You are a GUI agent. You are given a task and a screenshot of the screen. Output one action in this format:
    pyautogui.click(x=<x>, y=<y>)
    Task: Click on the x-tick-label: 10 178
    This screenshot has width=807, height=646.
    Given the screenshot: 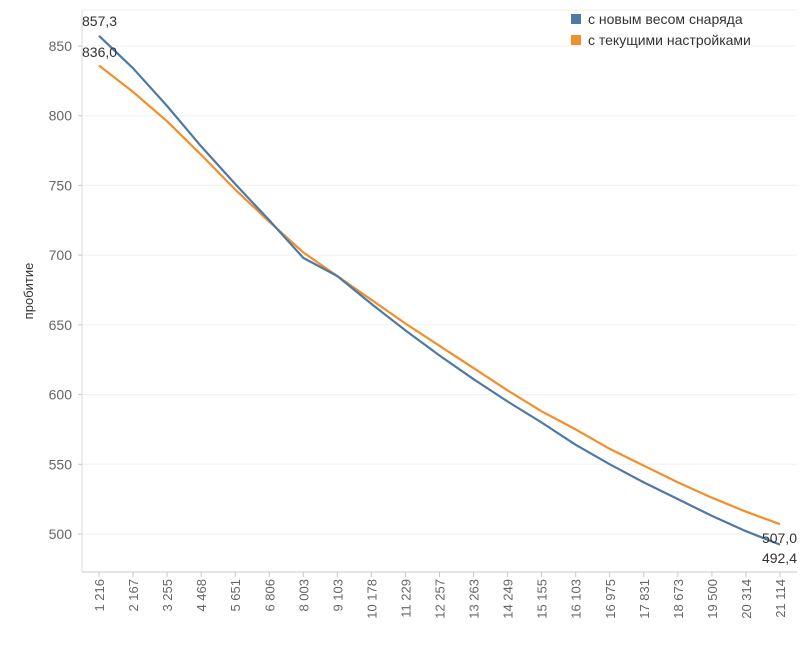 What is the action you would take?
    pyautogui.click(x=371, y=599)
    